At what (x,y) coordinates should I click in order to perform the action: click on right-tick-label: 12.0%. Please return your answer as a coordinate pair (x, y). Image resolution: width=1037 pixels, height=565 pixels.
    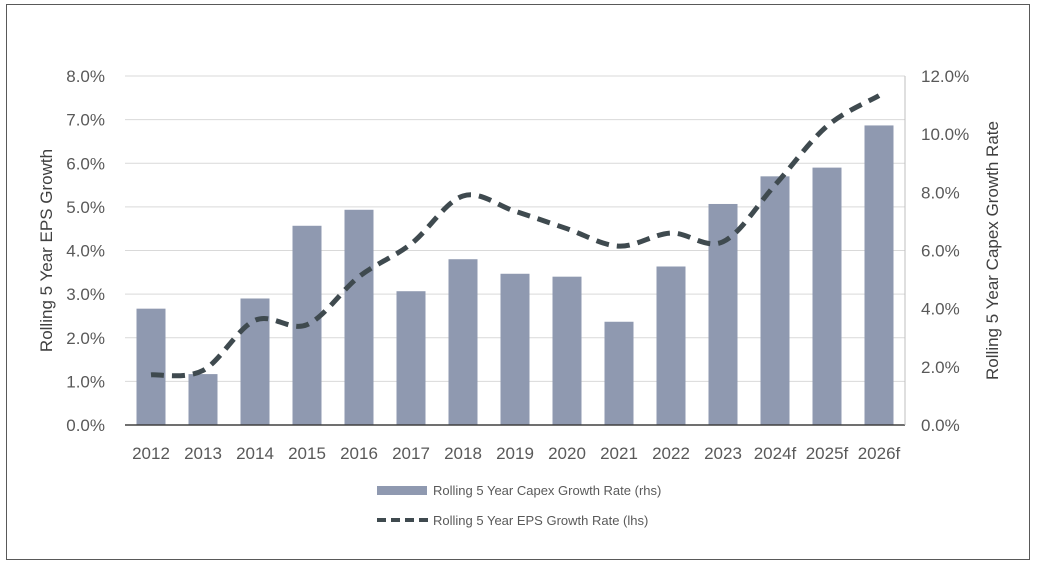
    Looking at the image, I should click on (945, 76).